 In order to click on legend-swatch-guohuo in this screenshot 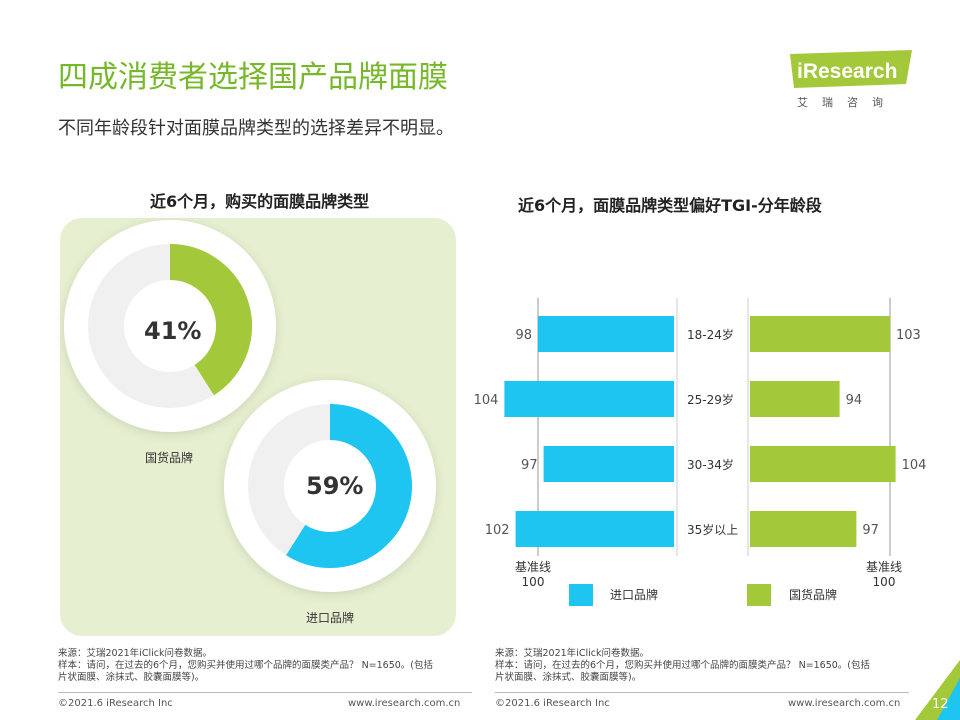, I will do `click(759, 595)`.